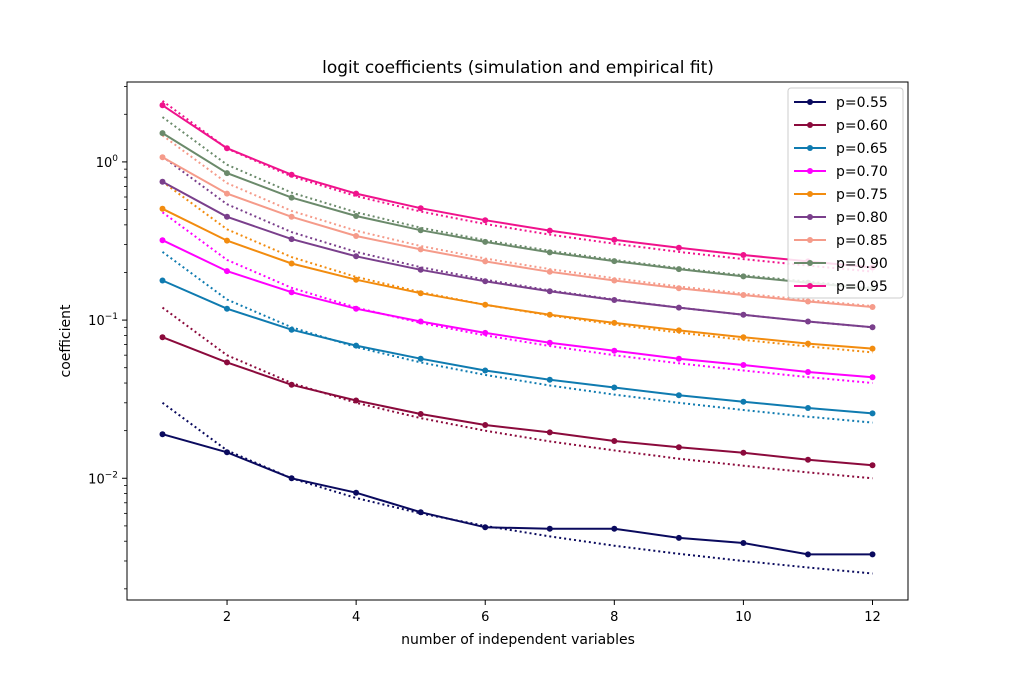 The image size is (1011, 674). What do you see at coordinates (420, 293) in the screenshot?
I see `point-p=0.75-x5` at bounding box center [420, 293].